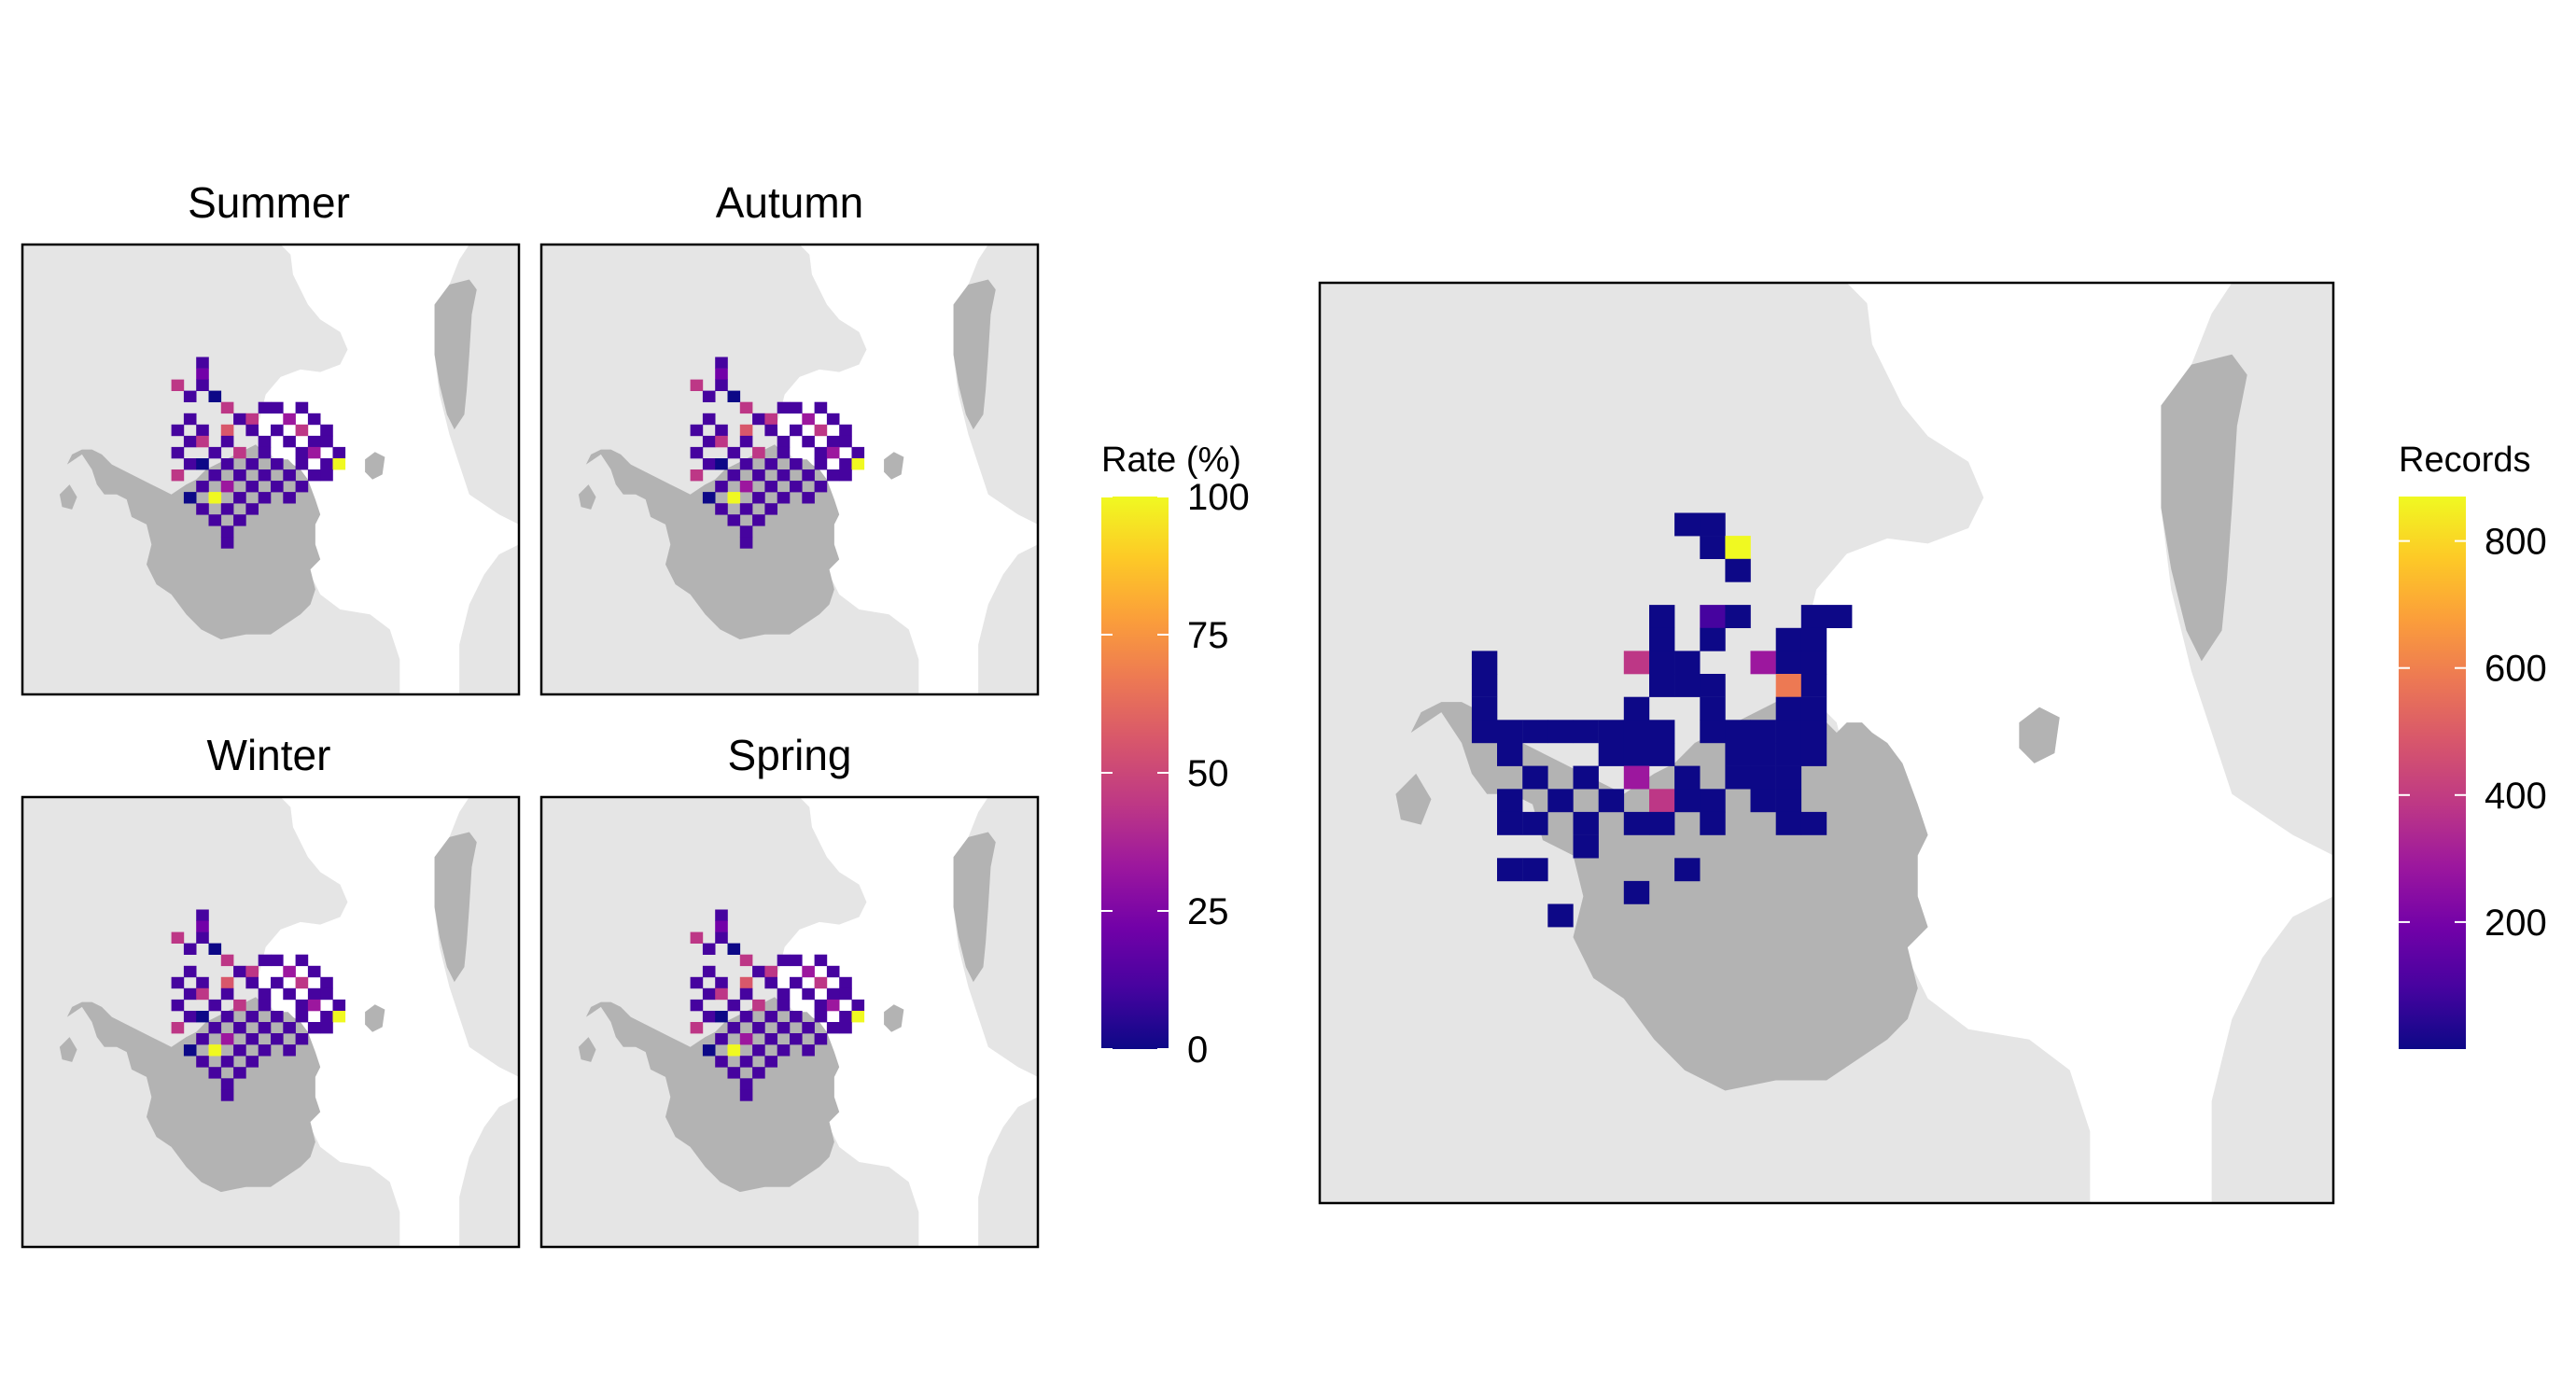 The height and width of the screenshot is (1400, 2576). What do you see at coordinates (1171, 460) in the screenshot?
I see `rate-legend-title: Rate (%)` at bounding box center [1171, 460].